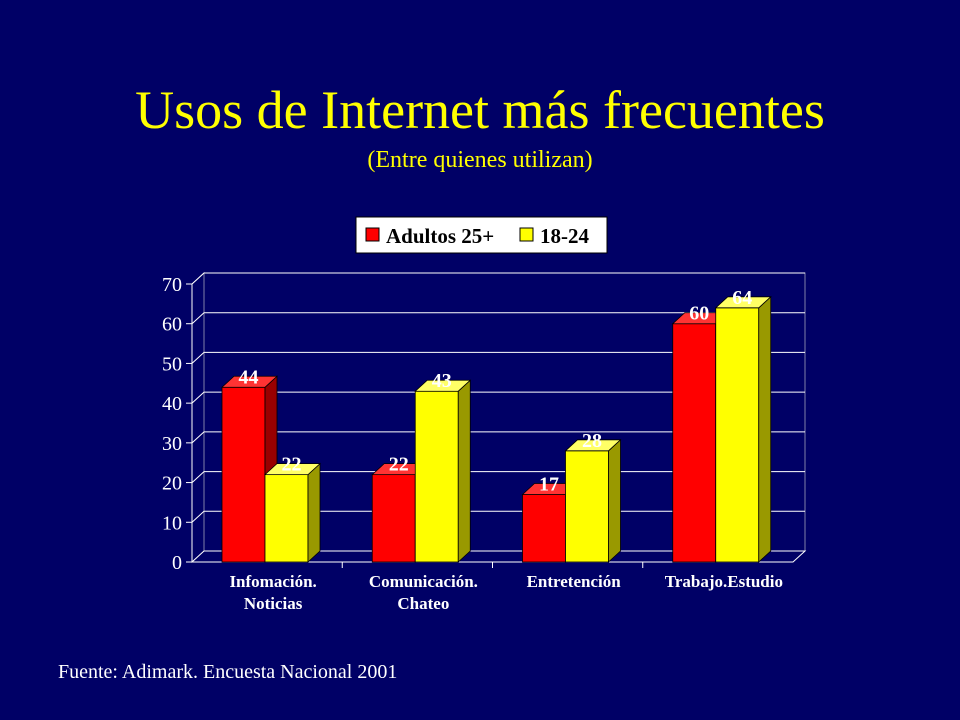  Describe the element at coordinates (198, 417) in the screenshot. I see `plot-side-wall` at that location.